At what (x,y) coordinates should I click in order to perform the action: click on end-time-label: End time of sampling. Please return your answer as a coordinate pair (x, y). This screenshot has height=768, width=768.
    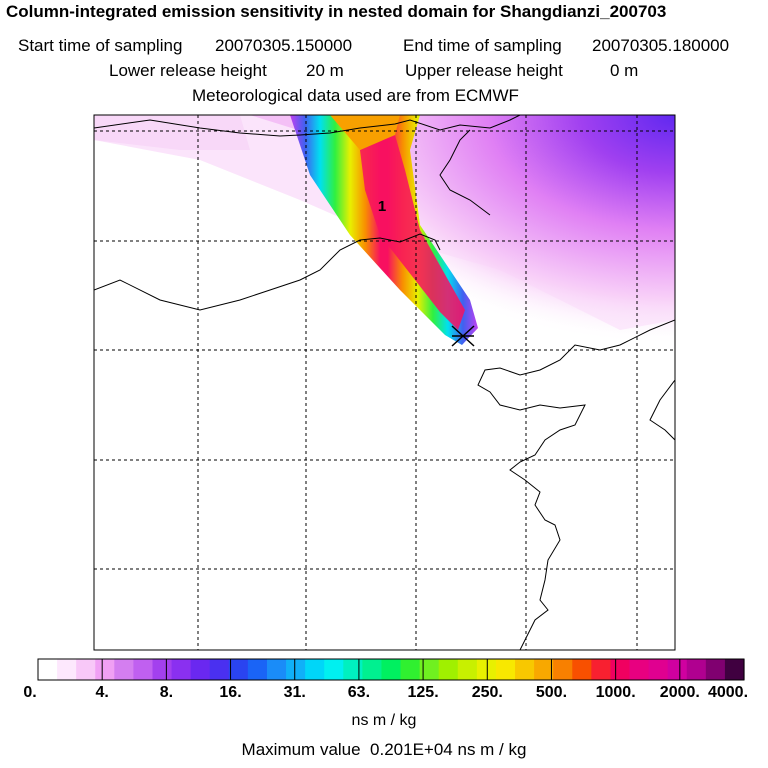
    Looking at the image, I should click on (482, 45).